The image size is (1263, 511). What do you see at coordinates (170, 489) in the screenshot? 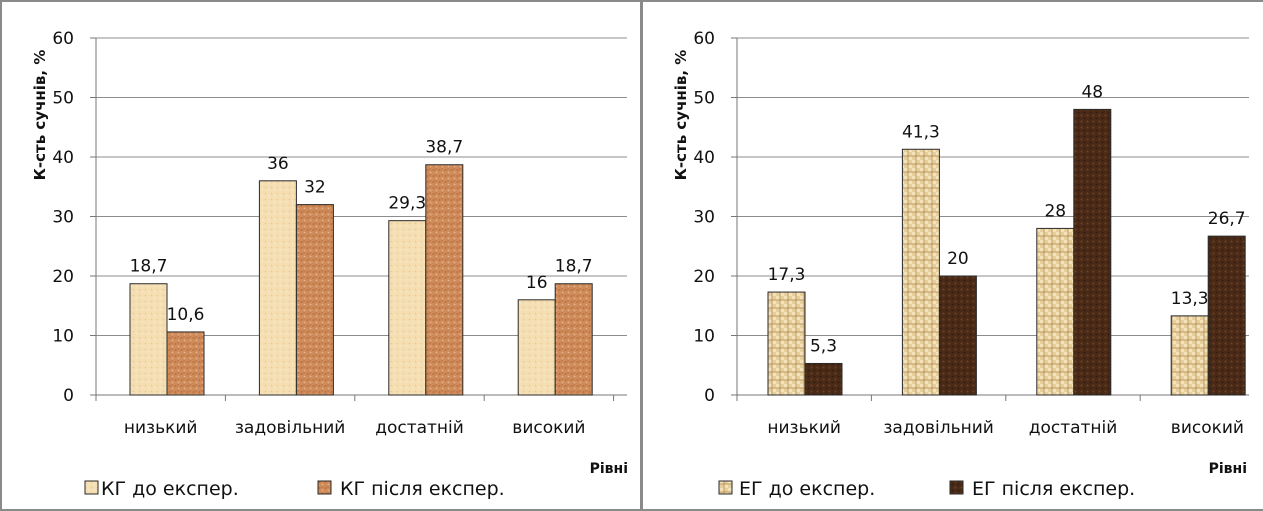
I see `legend-entry: КГ до експер.` at bounding box center [170, 489].